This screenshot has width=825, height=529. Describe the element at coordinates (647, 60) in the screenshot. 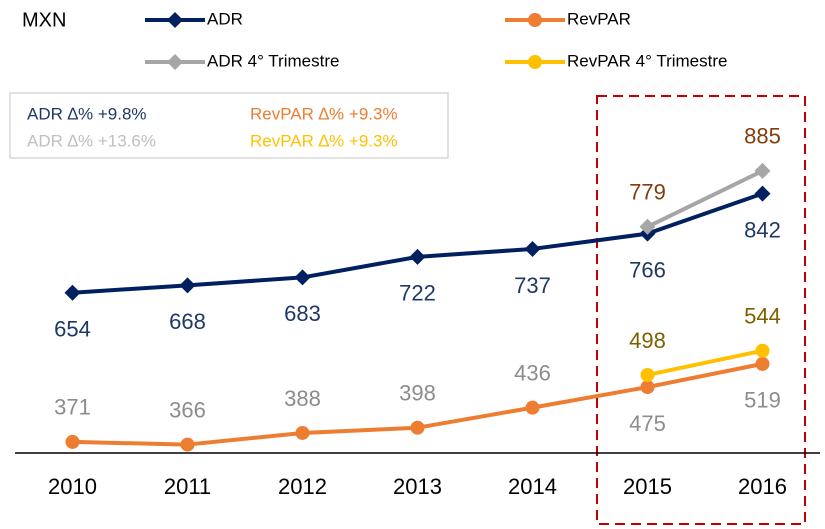

I see `legend-label: RevPAR 4° Trimestre` at that location.